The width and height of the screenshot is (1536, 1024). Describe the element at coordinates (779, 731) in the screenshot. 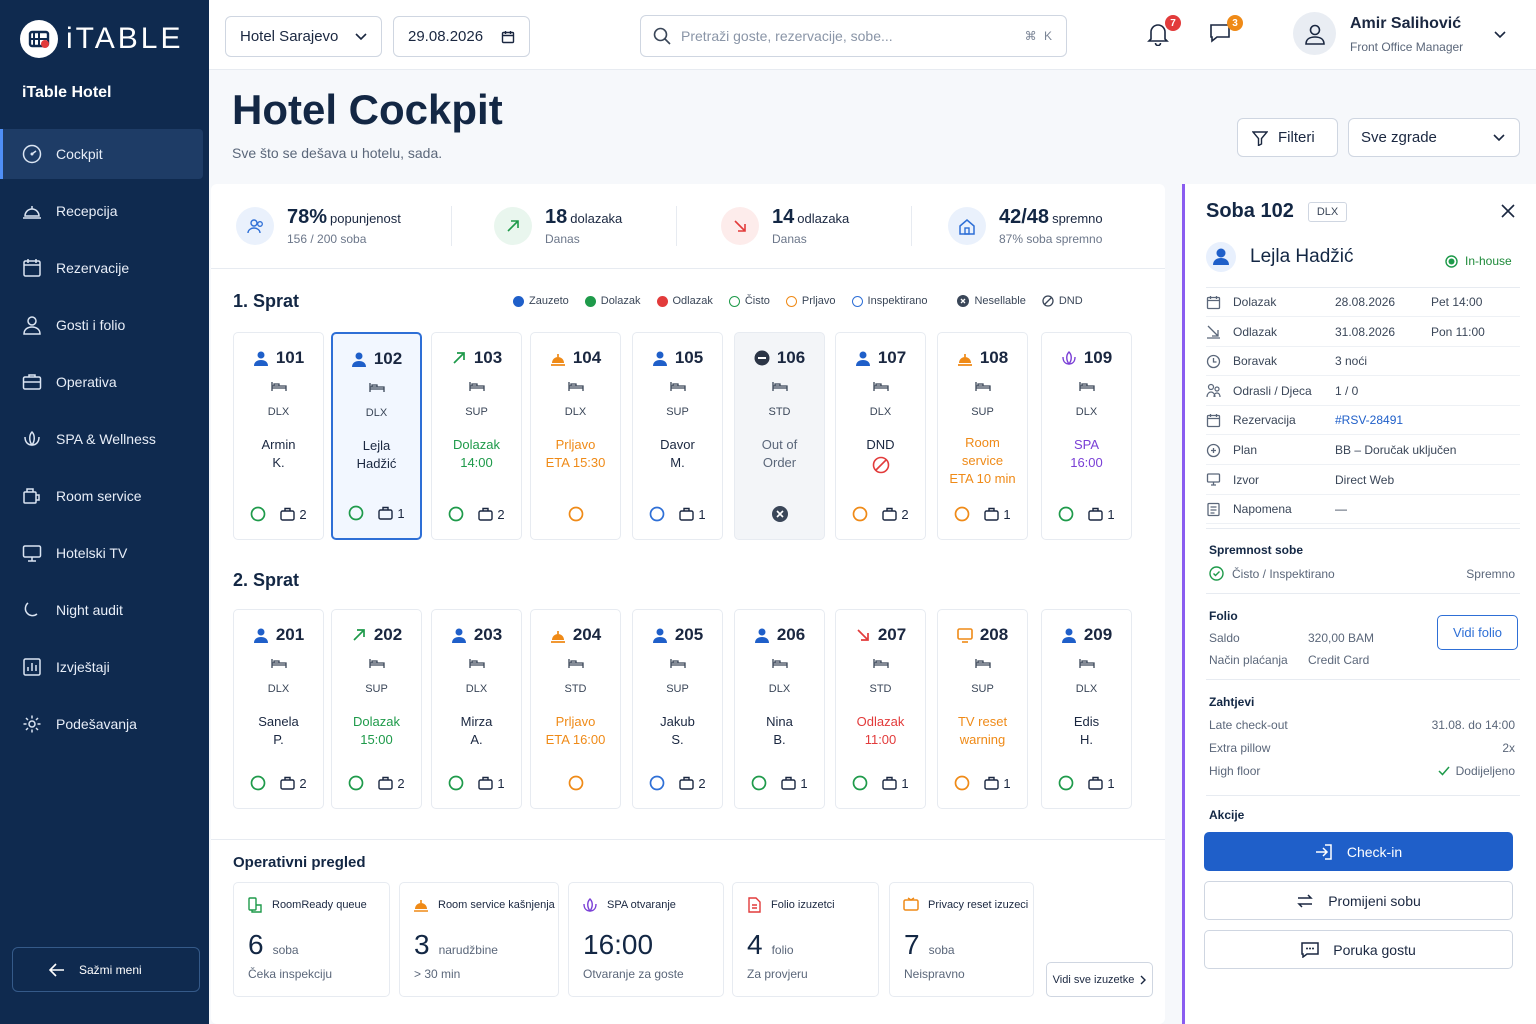

I see `room-status: Nina B.` at that location.